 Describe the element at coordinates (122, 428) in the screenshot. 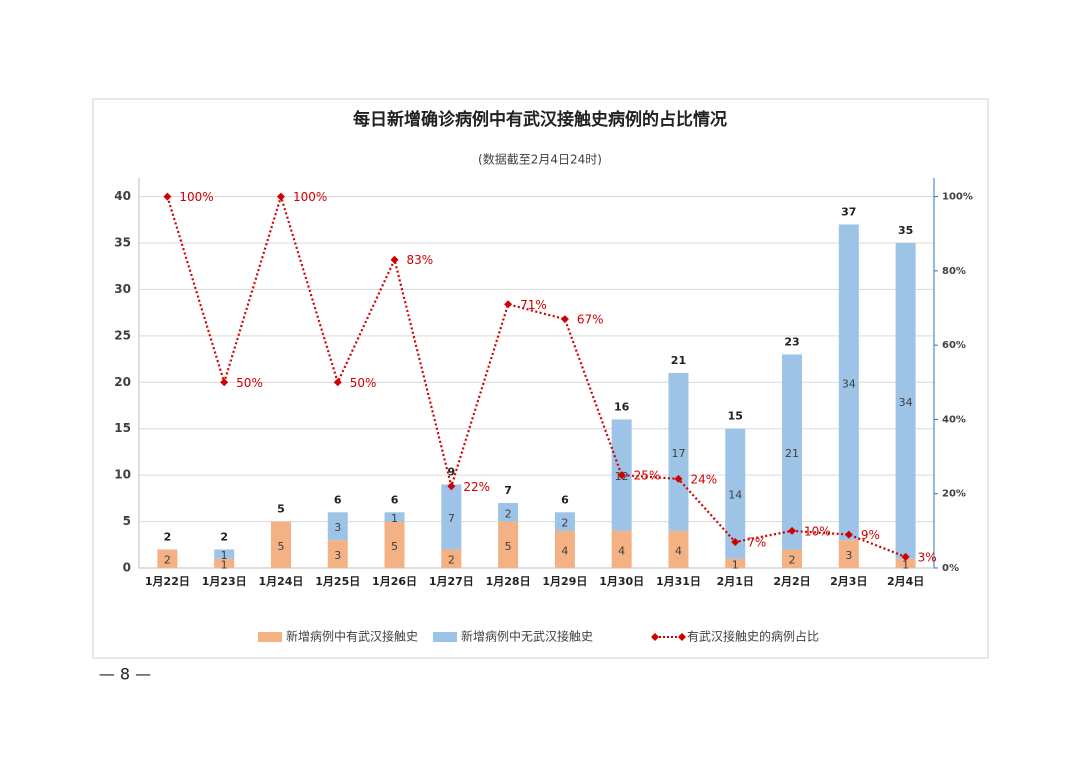

I see `y-tick-label: 15` at that location.